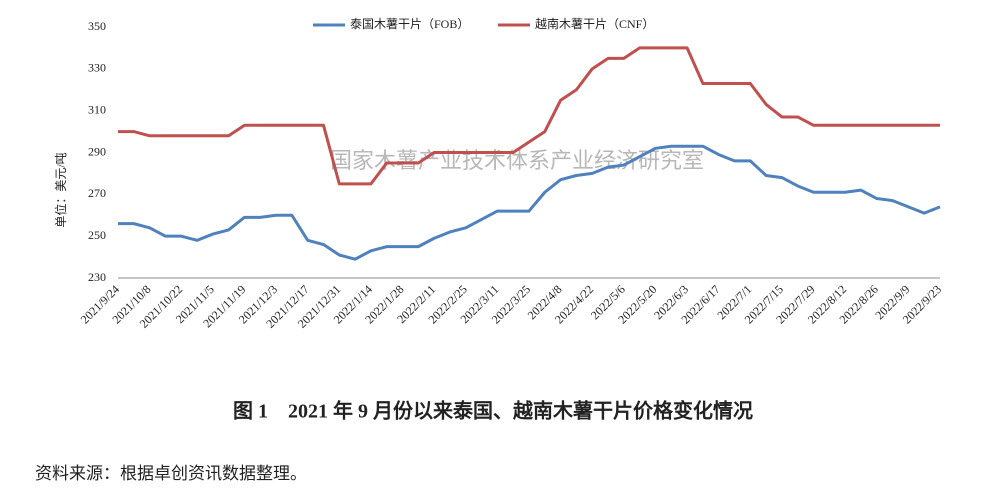 The image size is (986, 500). Describe the element at coordinates (493, 411) in the screenshot. I see `chart-title: 图 1 2021 年 9 月份以来泰国、越南木薯干片价格变化情况` at that location.